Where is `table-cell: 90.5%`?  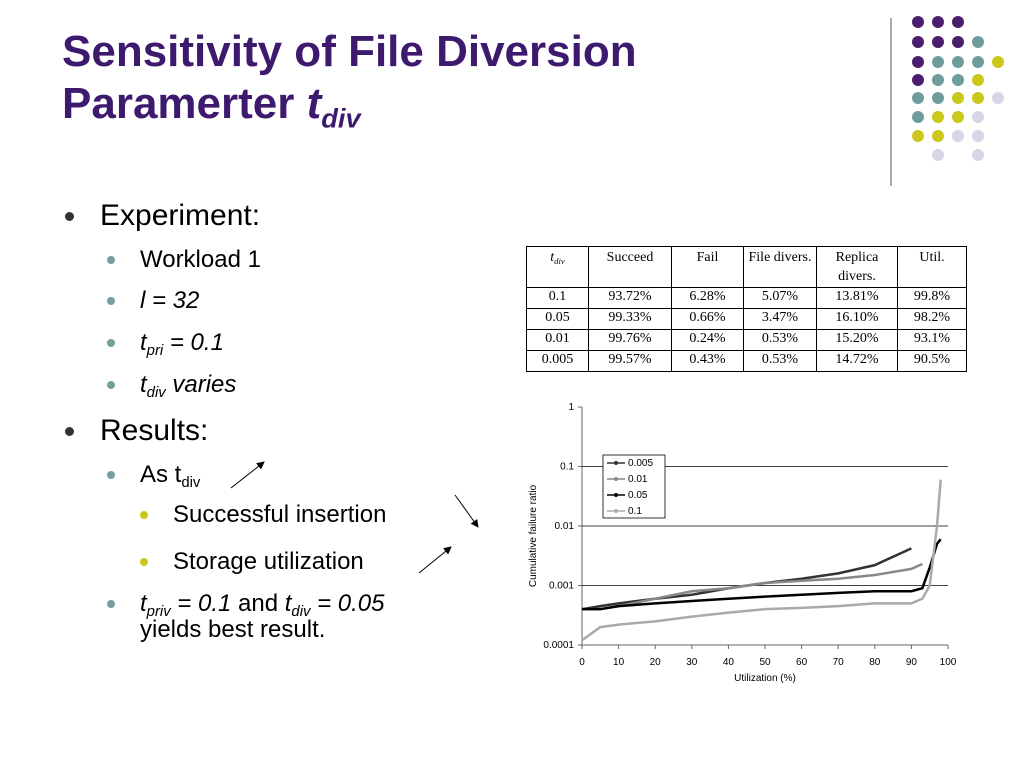 table-cell: 90.5% is located at coordinates (932, 361).